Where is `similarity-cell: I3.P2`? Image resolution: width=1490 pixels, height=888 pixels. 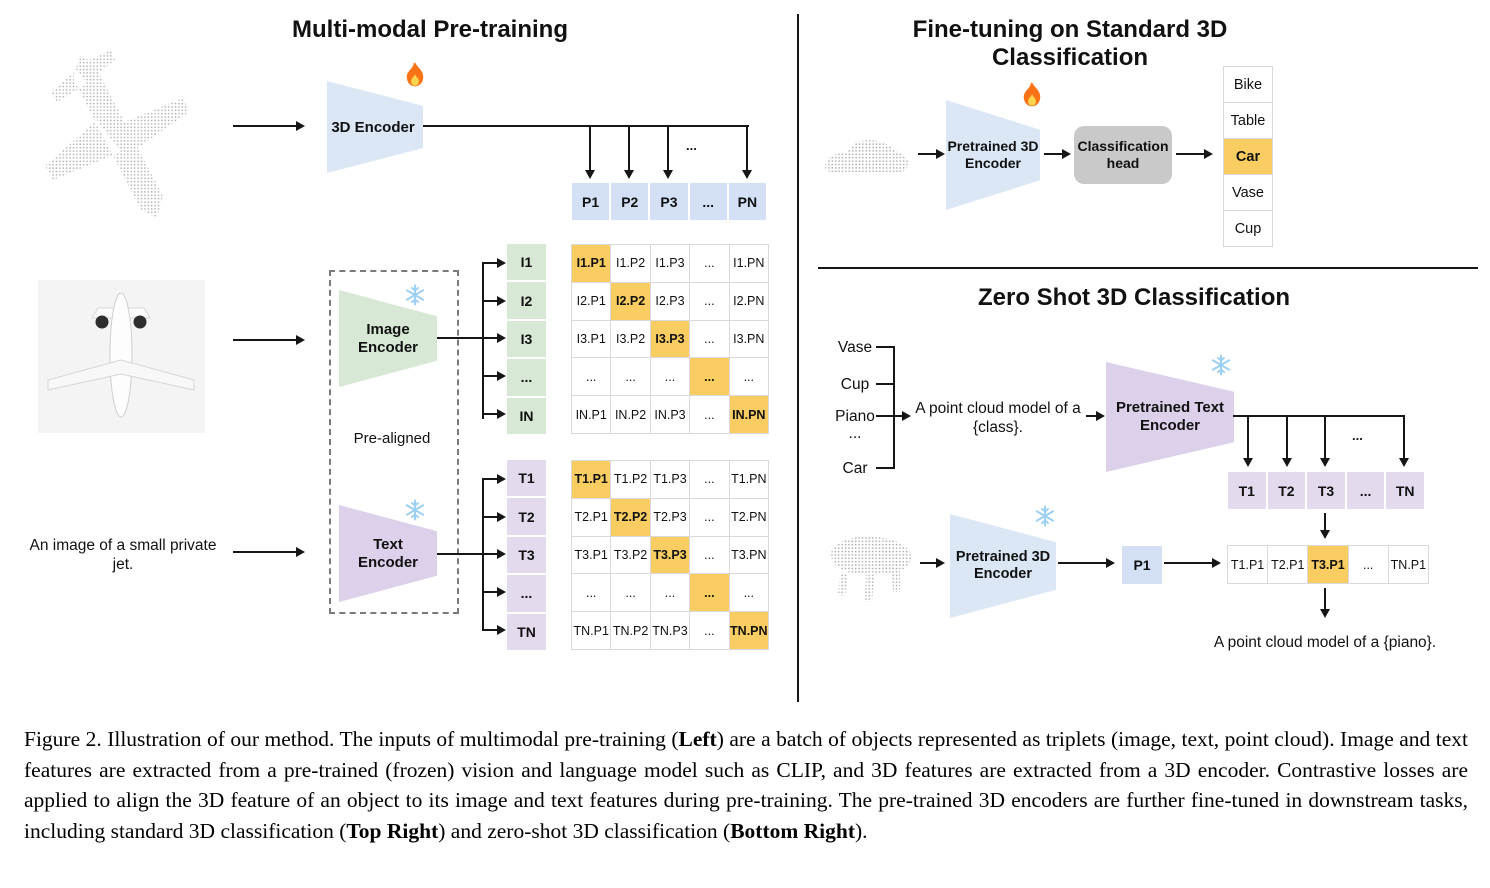 similarity-cell: I3.P2 is located at coordinates (630, 339).